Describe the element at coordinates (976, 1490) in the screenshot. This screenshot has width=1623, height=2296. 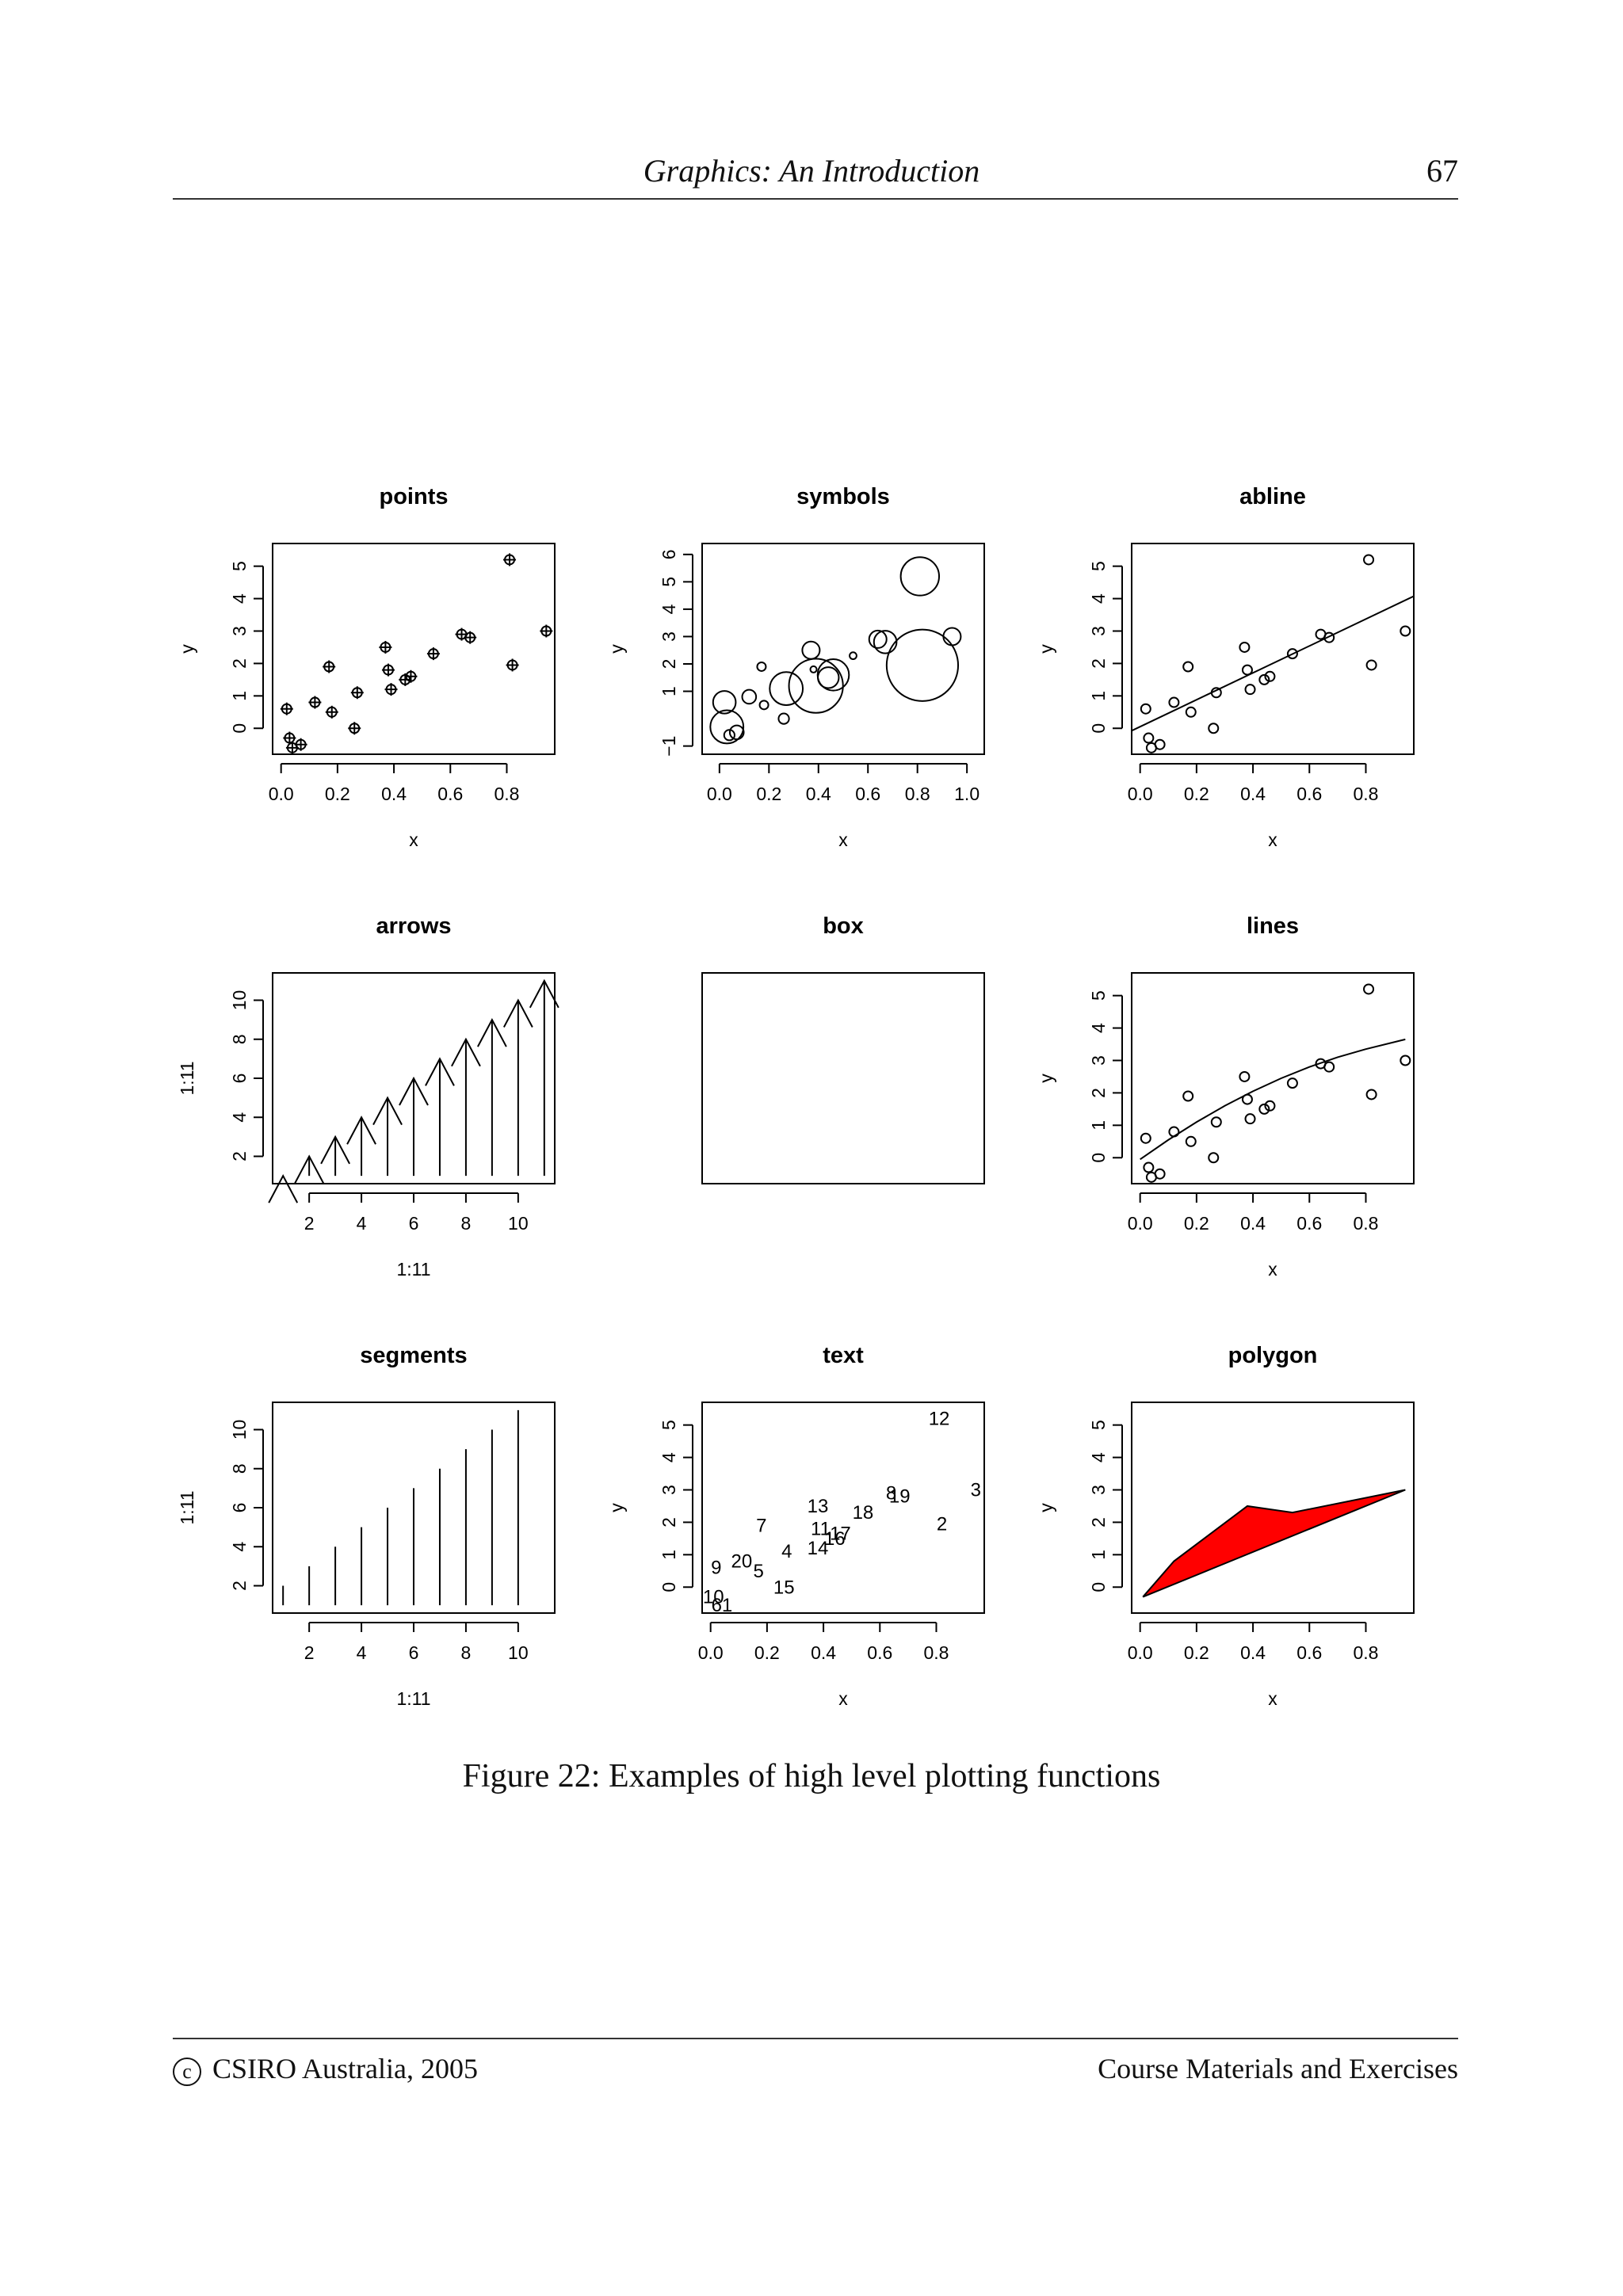
I see `point-label: 3` at that location.